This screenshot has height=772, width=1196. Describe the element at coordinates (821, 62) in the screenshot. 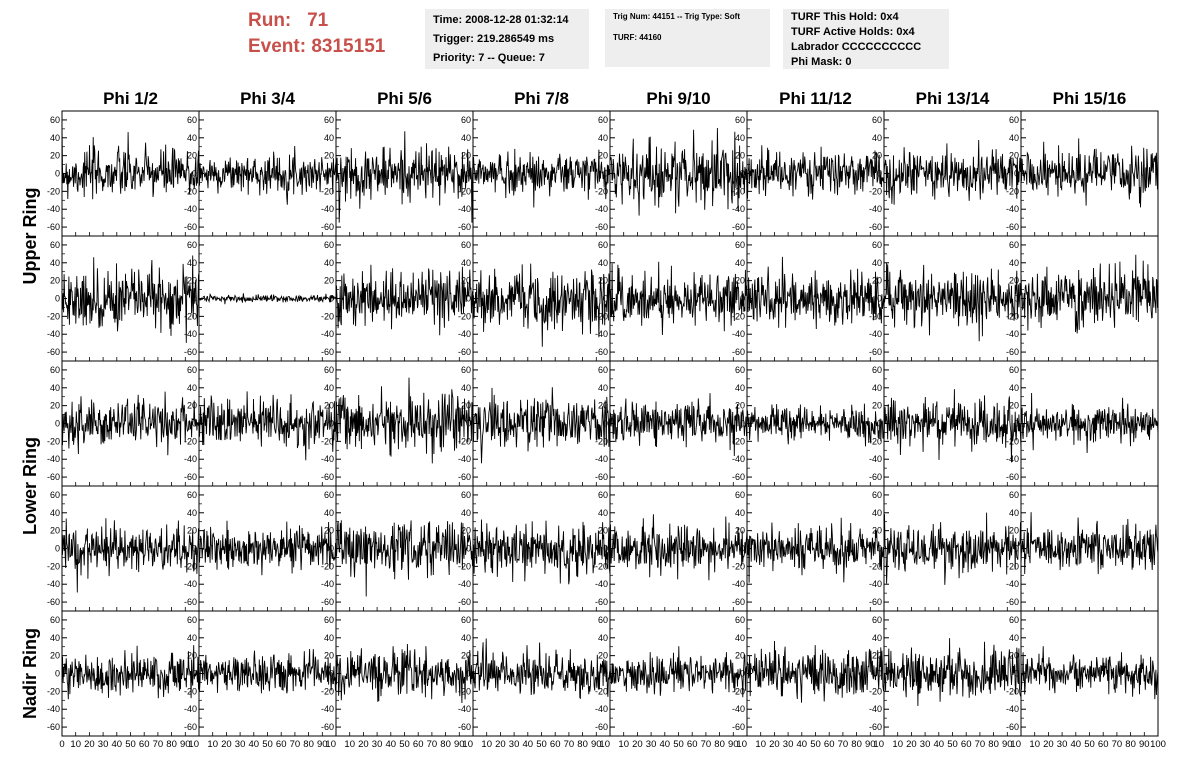

I see `phi-mask-text: Phi Mask: 0` at that location.